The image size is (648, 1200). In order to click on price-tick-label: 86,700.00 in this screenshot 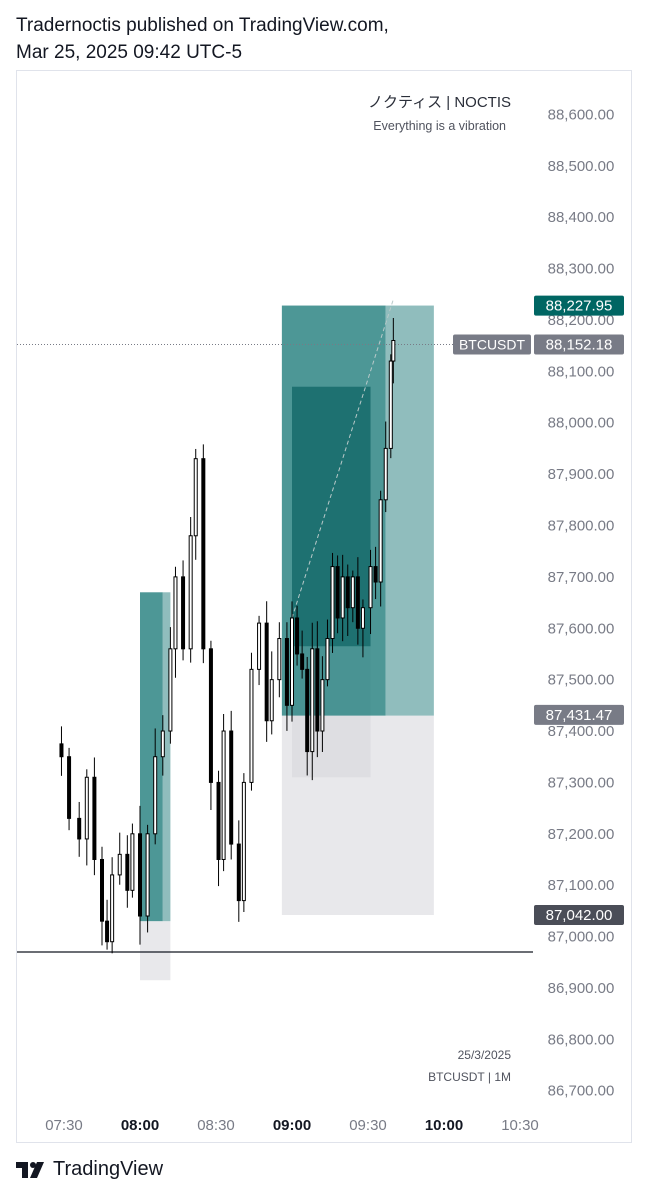, I will do `click(581, 1091)`.